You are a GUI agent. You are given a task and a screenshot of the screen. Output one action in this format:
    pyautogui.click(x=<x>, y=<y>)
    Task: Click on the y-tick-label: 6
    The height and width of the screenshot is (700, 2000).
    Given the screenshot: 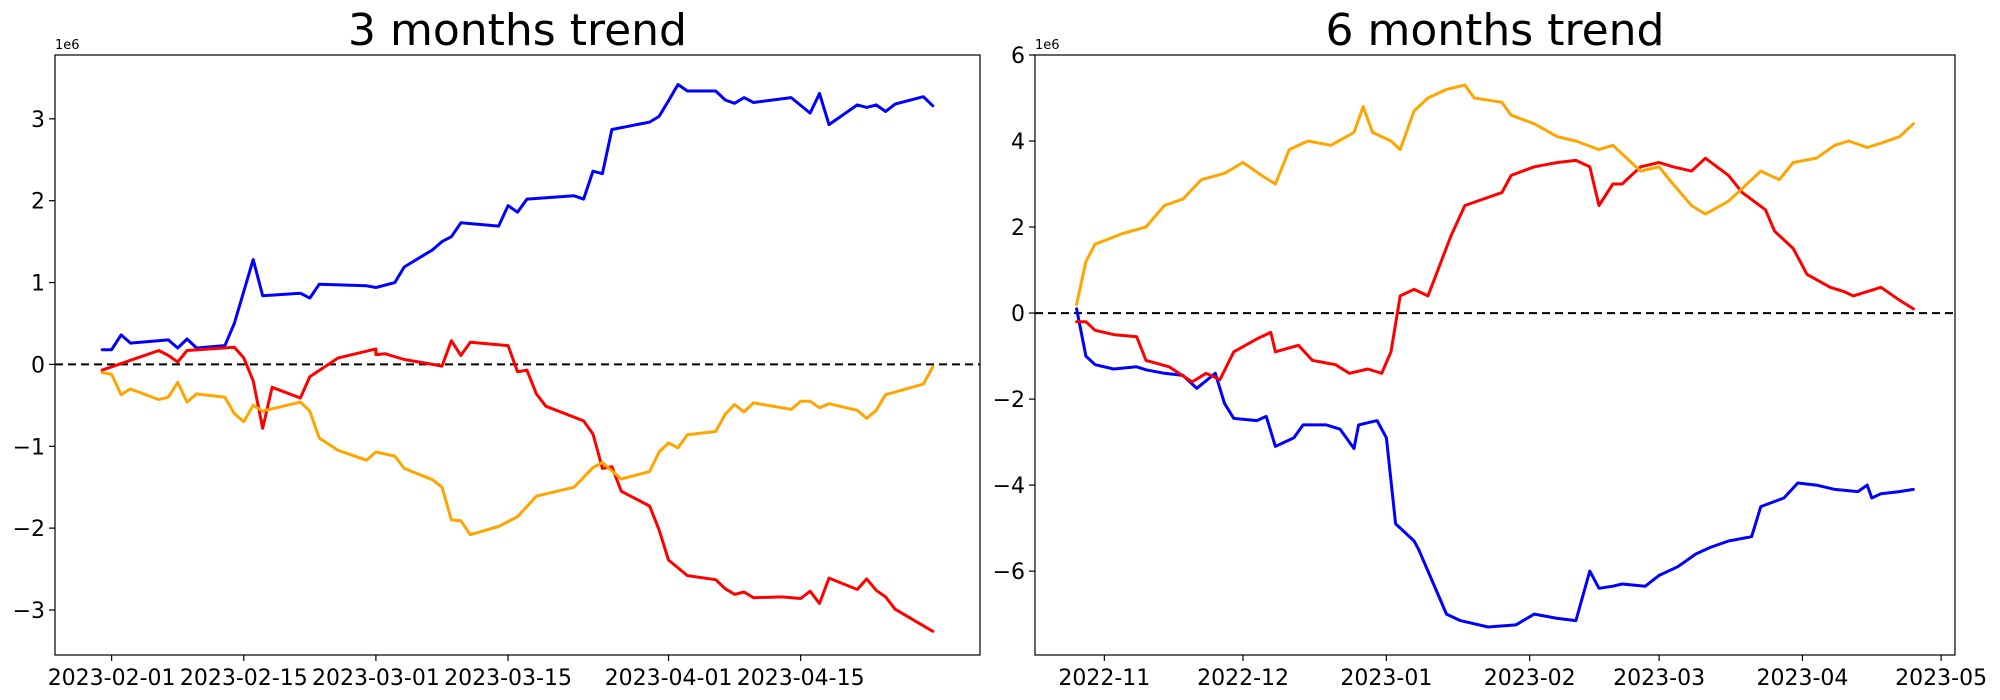 What is the action you would take?
    pyautogui.click(x=1018, y=56)
    